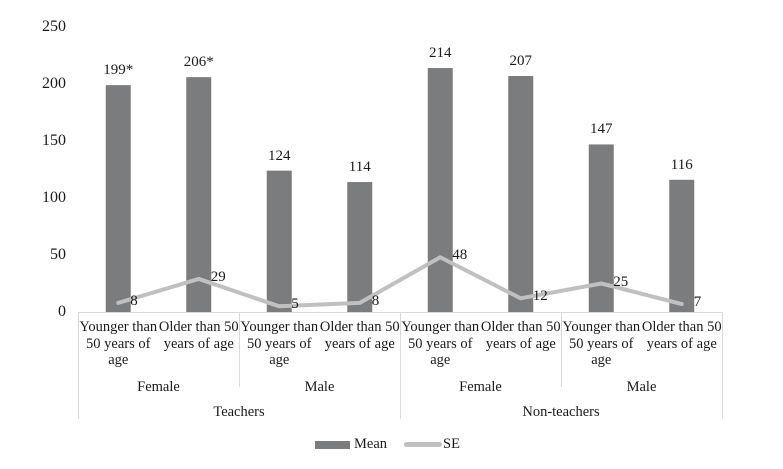 The width and height of the screenshot is (783, 469). Describe the element at coordinates (218, 276) in the screenshot. I see `se-value-label: 29` at that location.